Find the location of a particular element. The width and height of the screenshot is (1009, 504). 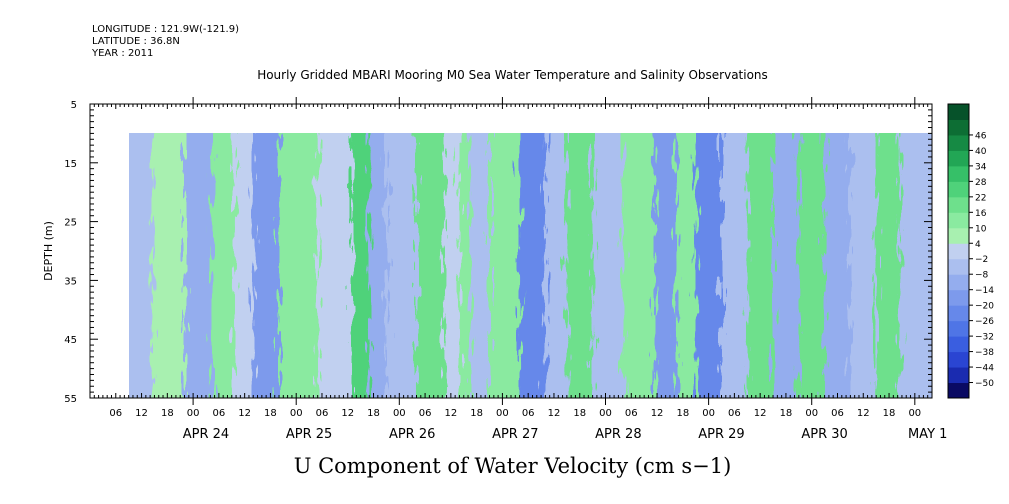

colorbar-level-label: −14 is located at coordinates (984, 291).